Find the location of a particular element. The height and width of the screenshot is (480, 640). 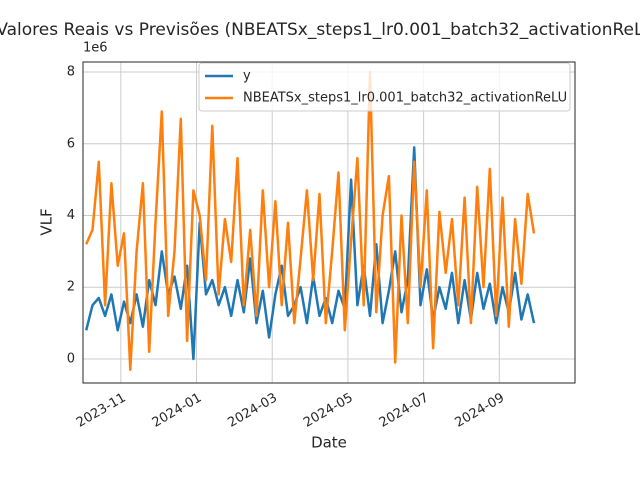

x-tick-label: 2024-09 is located at coordinates (480, 411).